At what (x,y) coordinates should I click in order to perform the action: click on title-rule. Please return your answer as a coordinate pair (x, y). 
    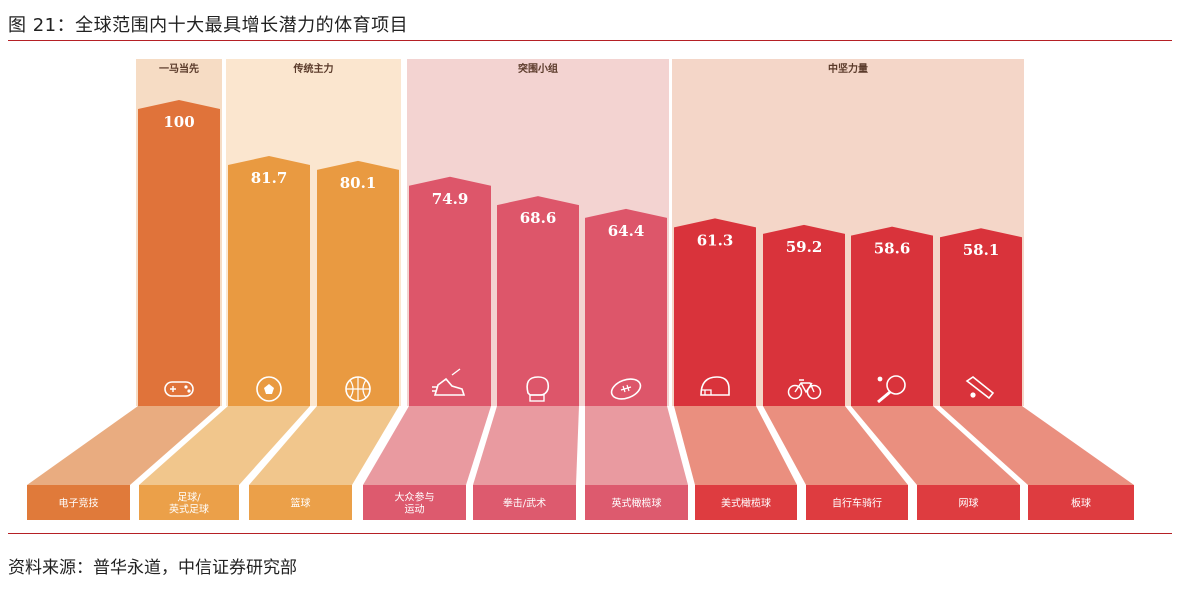
    Looking at the image, I should click on (590, 40).